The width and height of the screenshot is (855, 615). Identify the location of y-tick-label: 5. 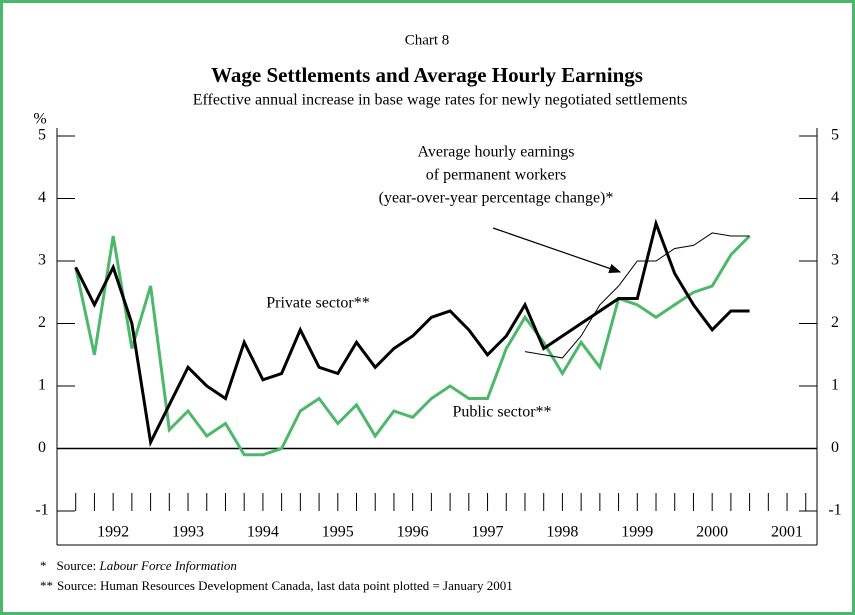
(42, 135).